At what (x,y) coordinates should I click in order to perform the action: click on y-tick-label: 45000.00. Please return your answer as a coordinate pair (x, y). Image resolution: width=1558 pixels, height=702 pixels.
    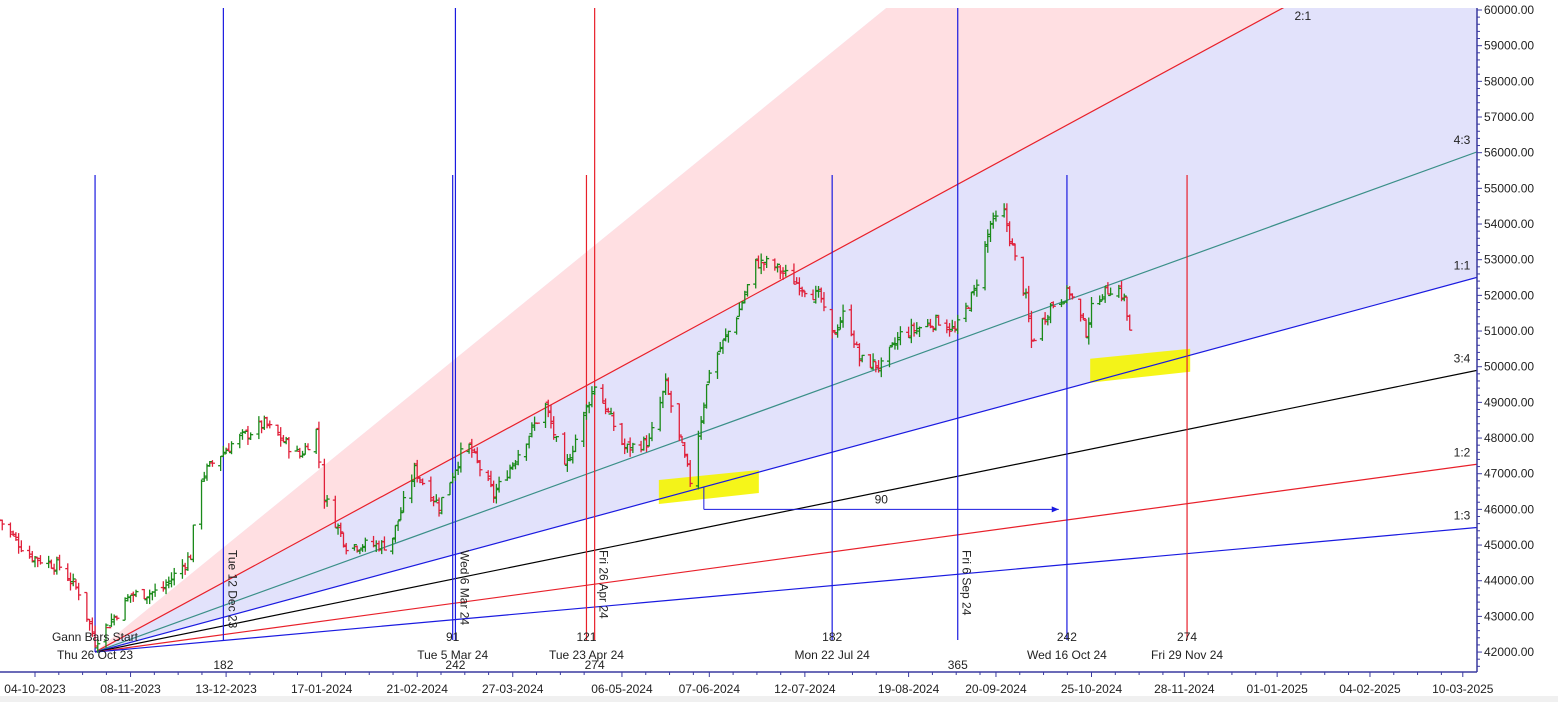
    Looking at the image, I should click on (1509, 545).